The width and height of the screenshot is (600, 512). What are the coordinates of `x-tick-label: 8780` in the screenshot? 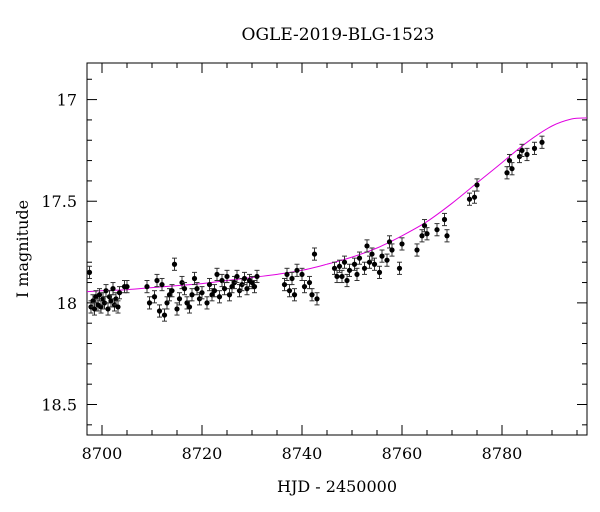 It's located at (502, 453).